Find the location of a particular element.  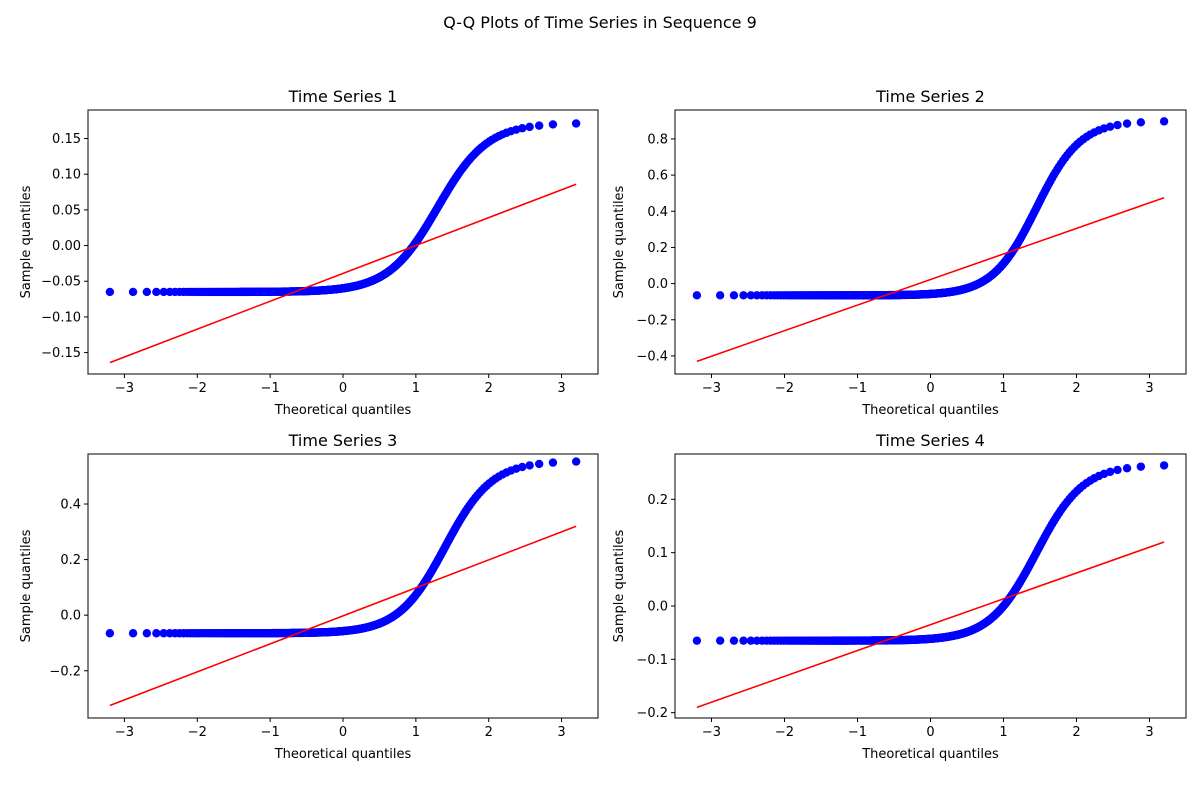

subplot-title: Time Series 1 is located at coordinates (343, 96).